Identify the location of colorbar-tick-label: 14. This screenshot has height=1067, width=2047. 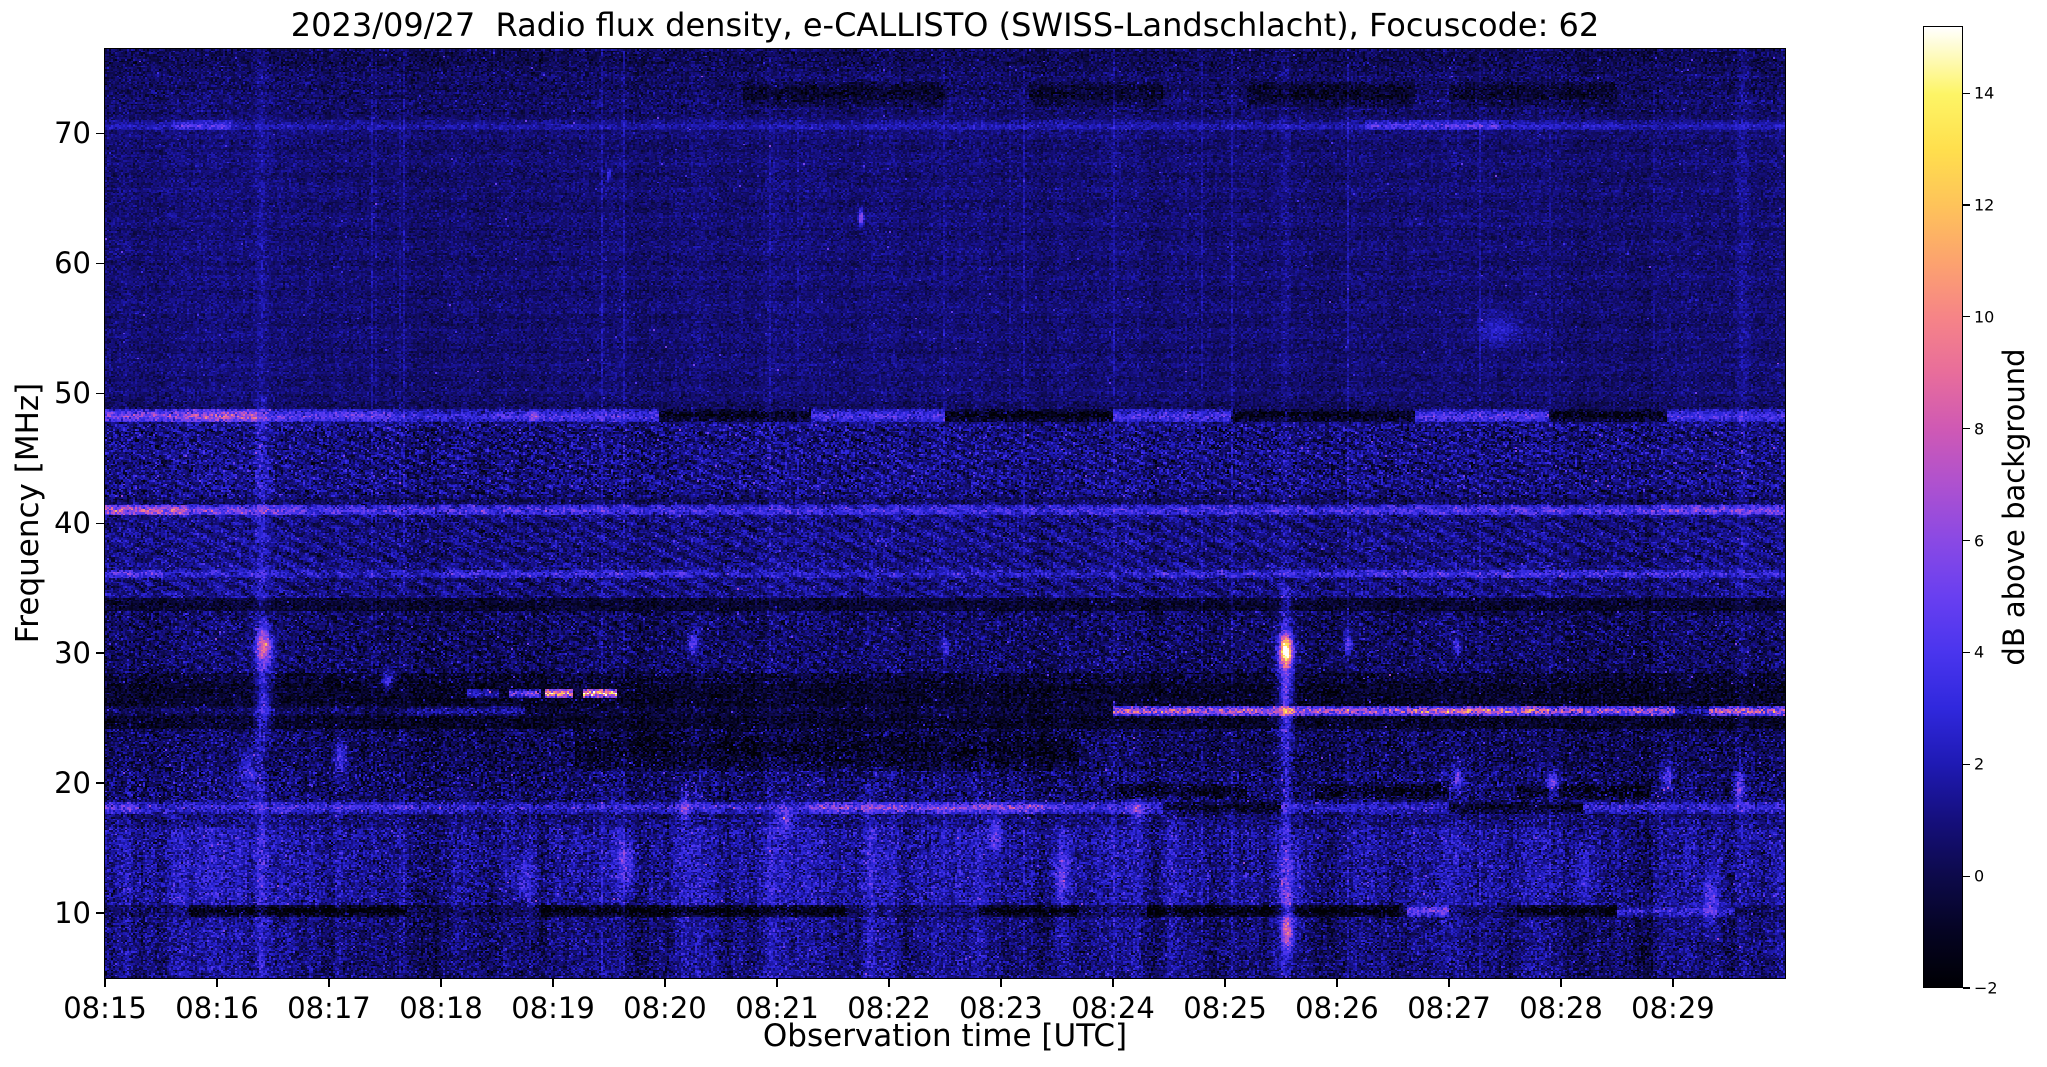
(1984, 93).